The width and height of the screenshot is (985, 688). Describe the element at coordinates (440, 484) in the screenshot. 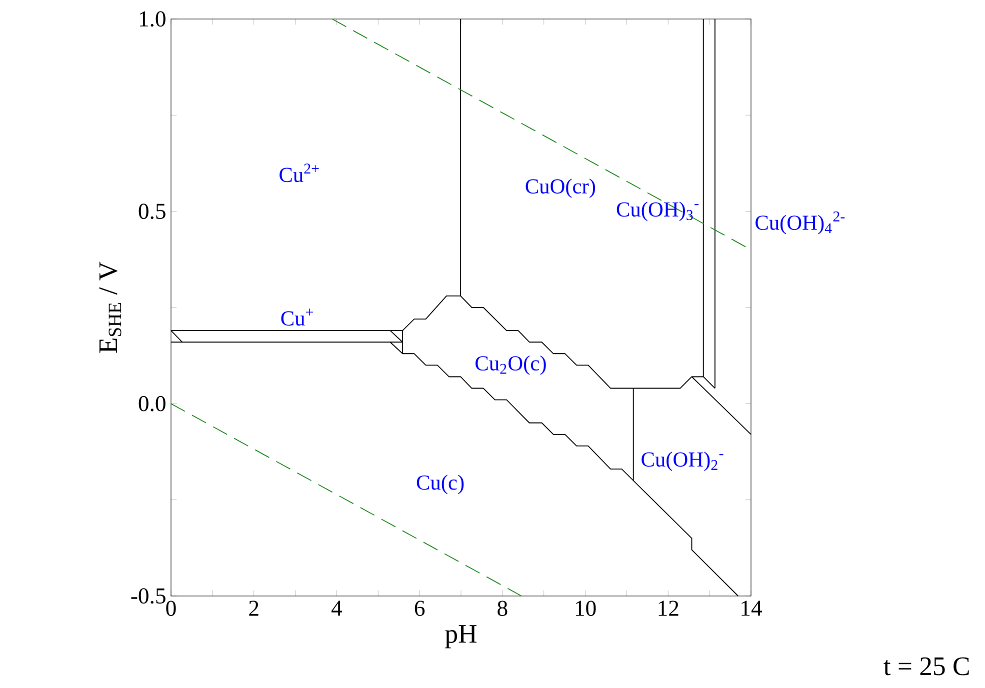

I see `annotation: Cu(c)` at that location.